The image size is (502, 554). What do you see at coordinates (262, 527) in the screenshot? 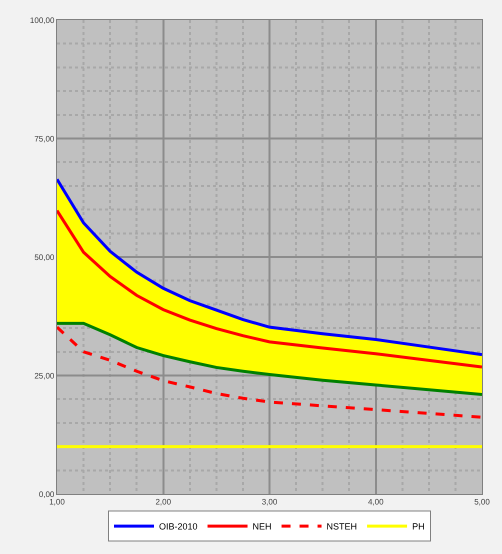
I see `legend-label: NEH` at bounding box center [262, 527].